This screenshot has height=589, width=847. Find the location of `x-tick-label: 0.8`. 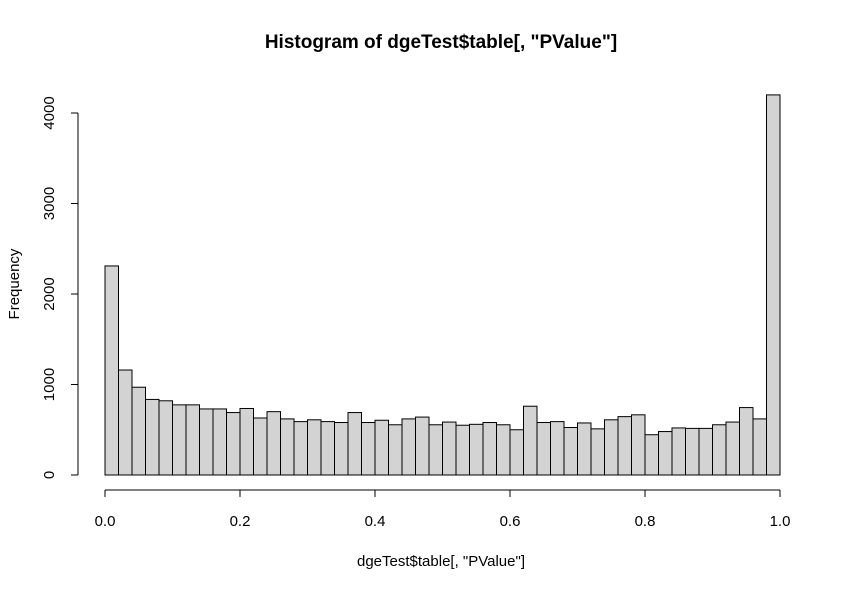

x-tick-label: 0.8 is located at coordinates (645, 521).